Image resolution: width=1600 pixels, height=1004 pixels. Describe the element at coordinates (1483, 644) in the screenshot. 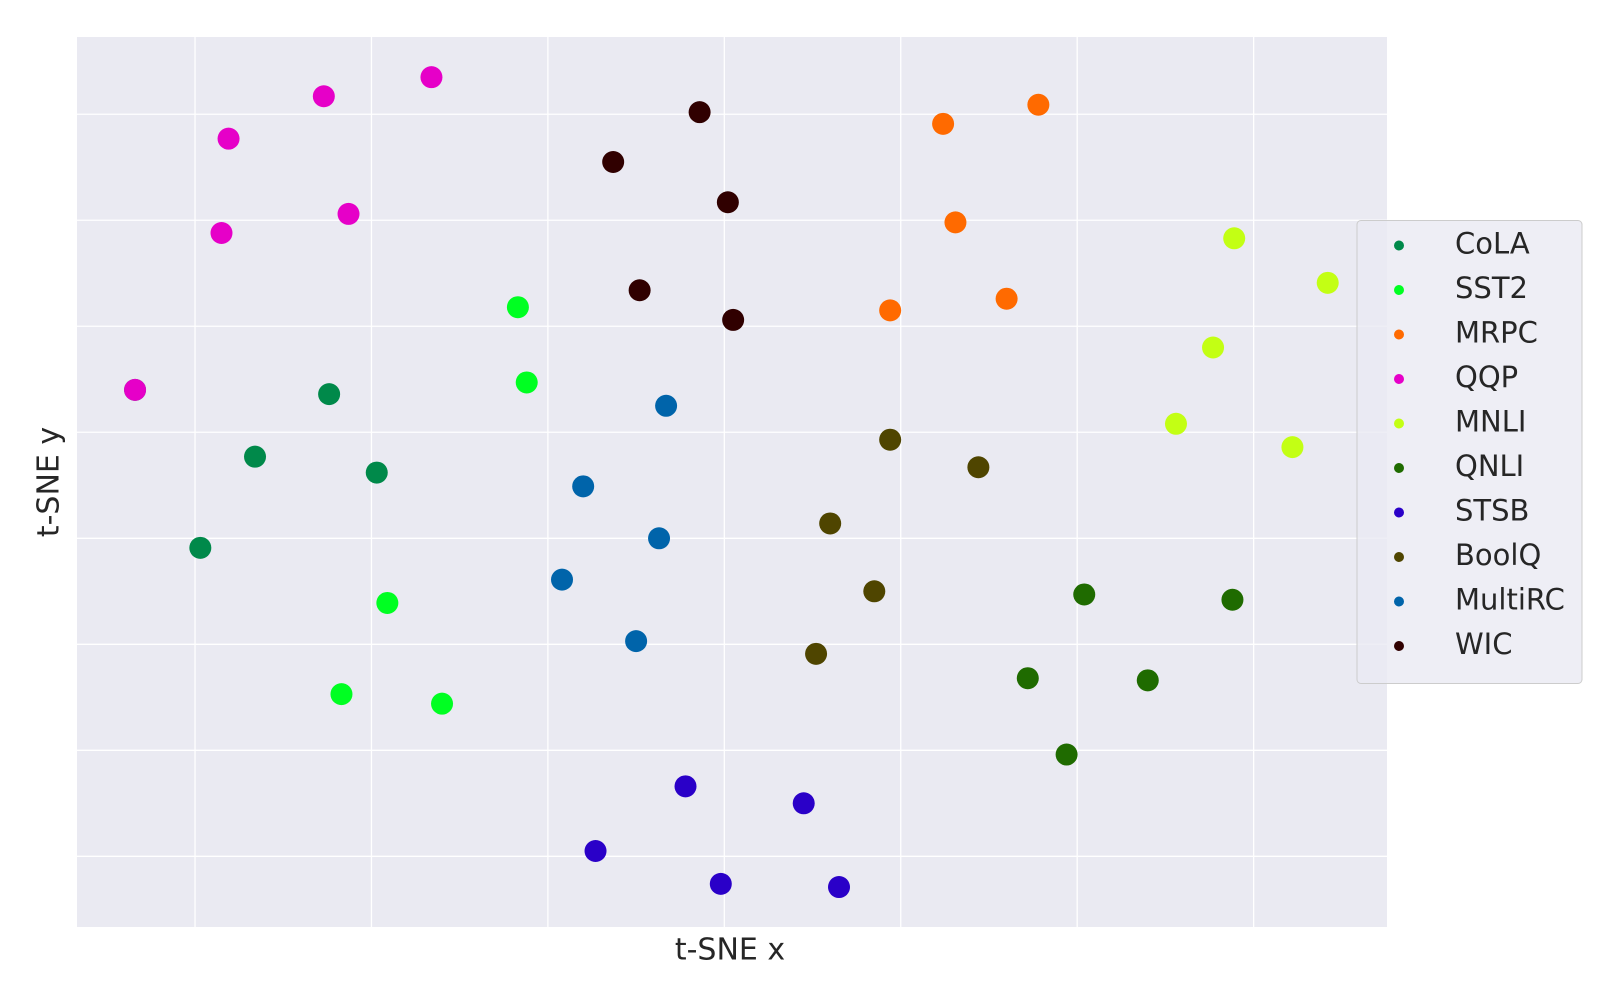

I see `legend-label: WIC` at that location.